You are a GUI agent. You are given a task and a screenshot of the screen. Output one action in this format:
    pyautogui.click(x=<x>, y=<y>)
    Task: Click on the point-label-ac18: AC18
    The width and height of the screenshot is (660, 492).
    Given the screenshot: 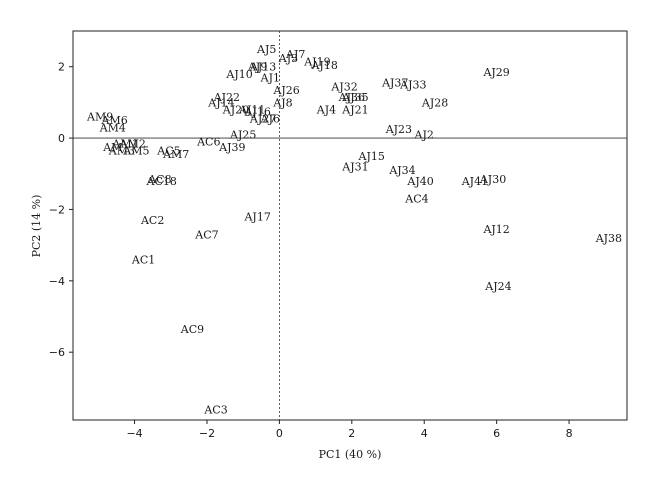 What is the action you would take?
    pyautogui.click(x=161, y=181)
    